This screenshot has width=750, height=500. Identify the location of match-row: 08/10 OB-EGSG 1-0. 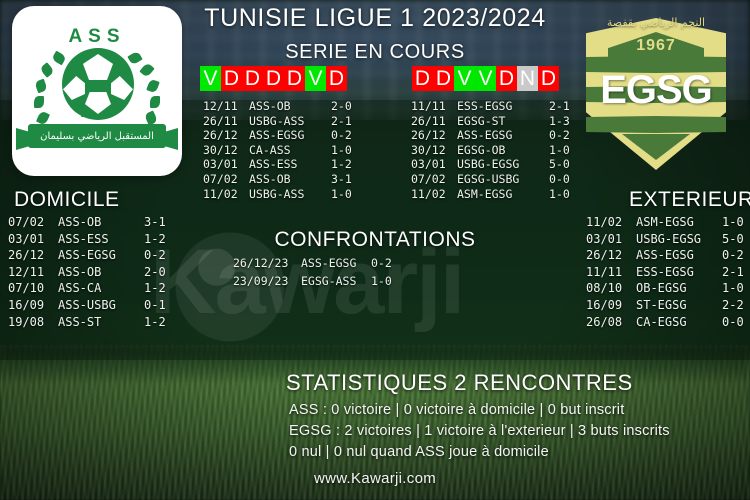
(668, 289).